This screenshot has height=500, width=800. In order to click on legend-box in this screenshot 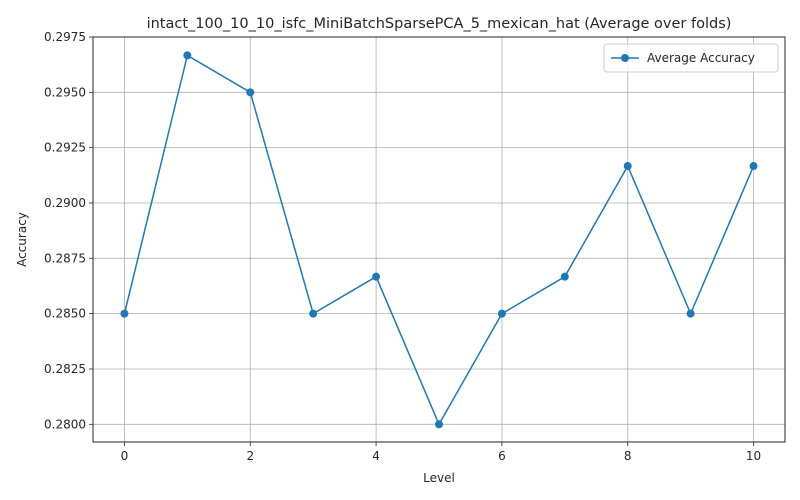, I will do `click(691, 58)`.